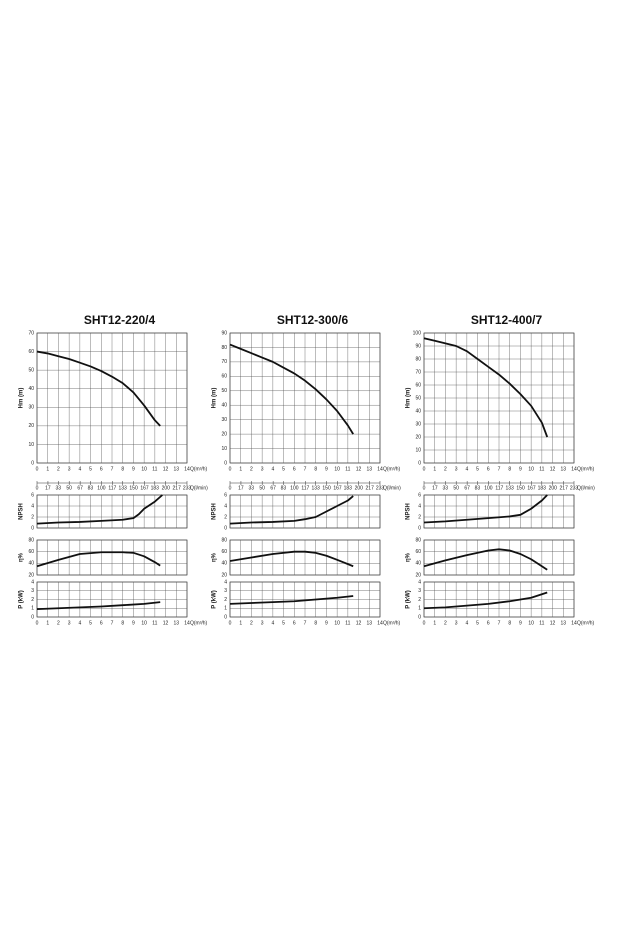  What do you see at coordinates (80, 488) in the screenshot?
I see `x2-tick-label: 67` at bounding box center [80, 488].